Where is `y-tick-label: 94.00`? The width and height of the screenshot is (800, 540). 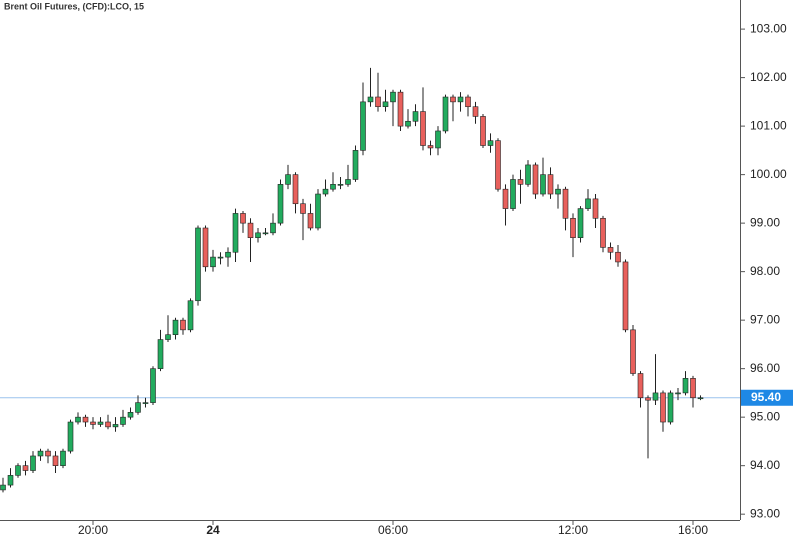
y-tick-label: 94.00 is located at coordinates (765, 465).